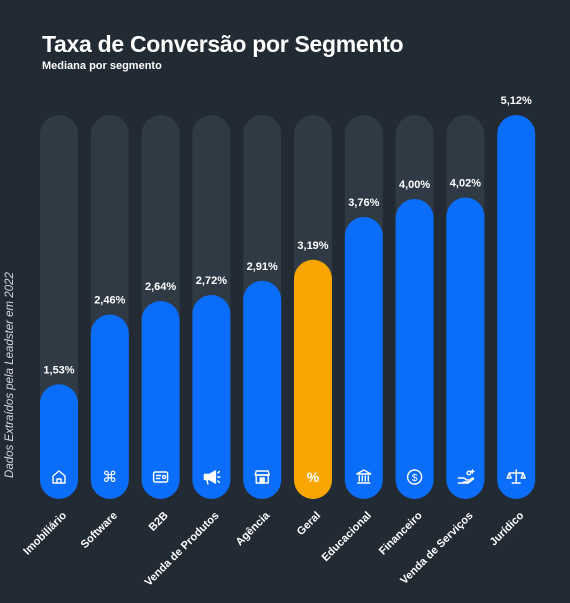 The width and height of the screenshot is (570, 603). Describe the element at coordinates (109, 301) in the screenshot. I see `data-label: 2,46%` at that location.